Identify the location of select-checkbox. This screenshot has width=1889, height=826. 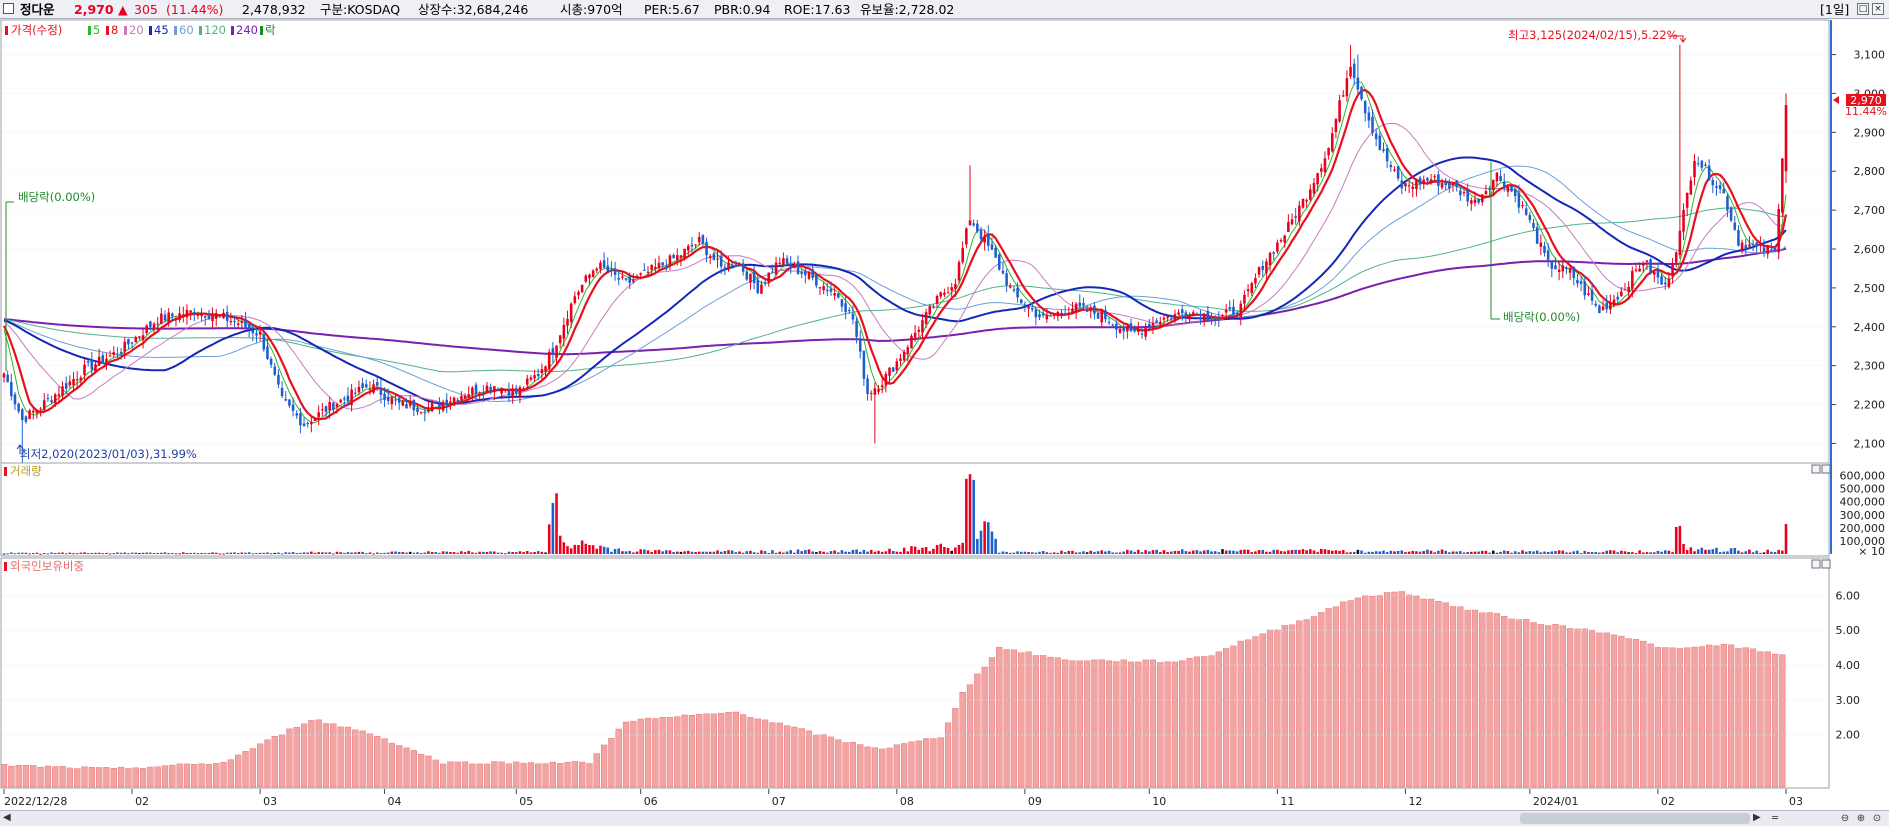
(8, 8).